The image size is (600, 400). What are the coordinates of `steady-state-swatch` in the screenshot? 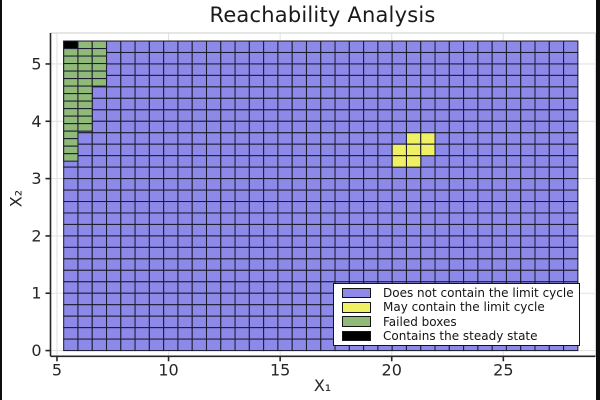 It's located at (356, 336).